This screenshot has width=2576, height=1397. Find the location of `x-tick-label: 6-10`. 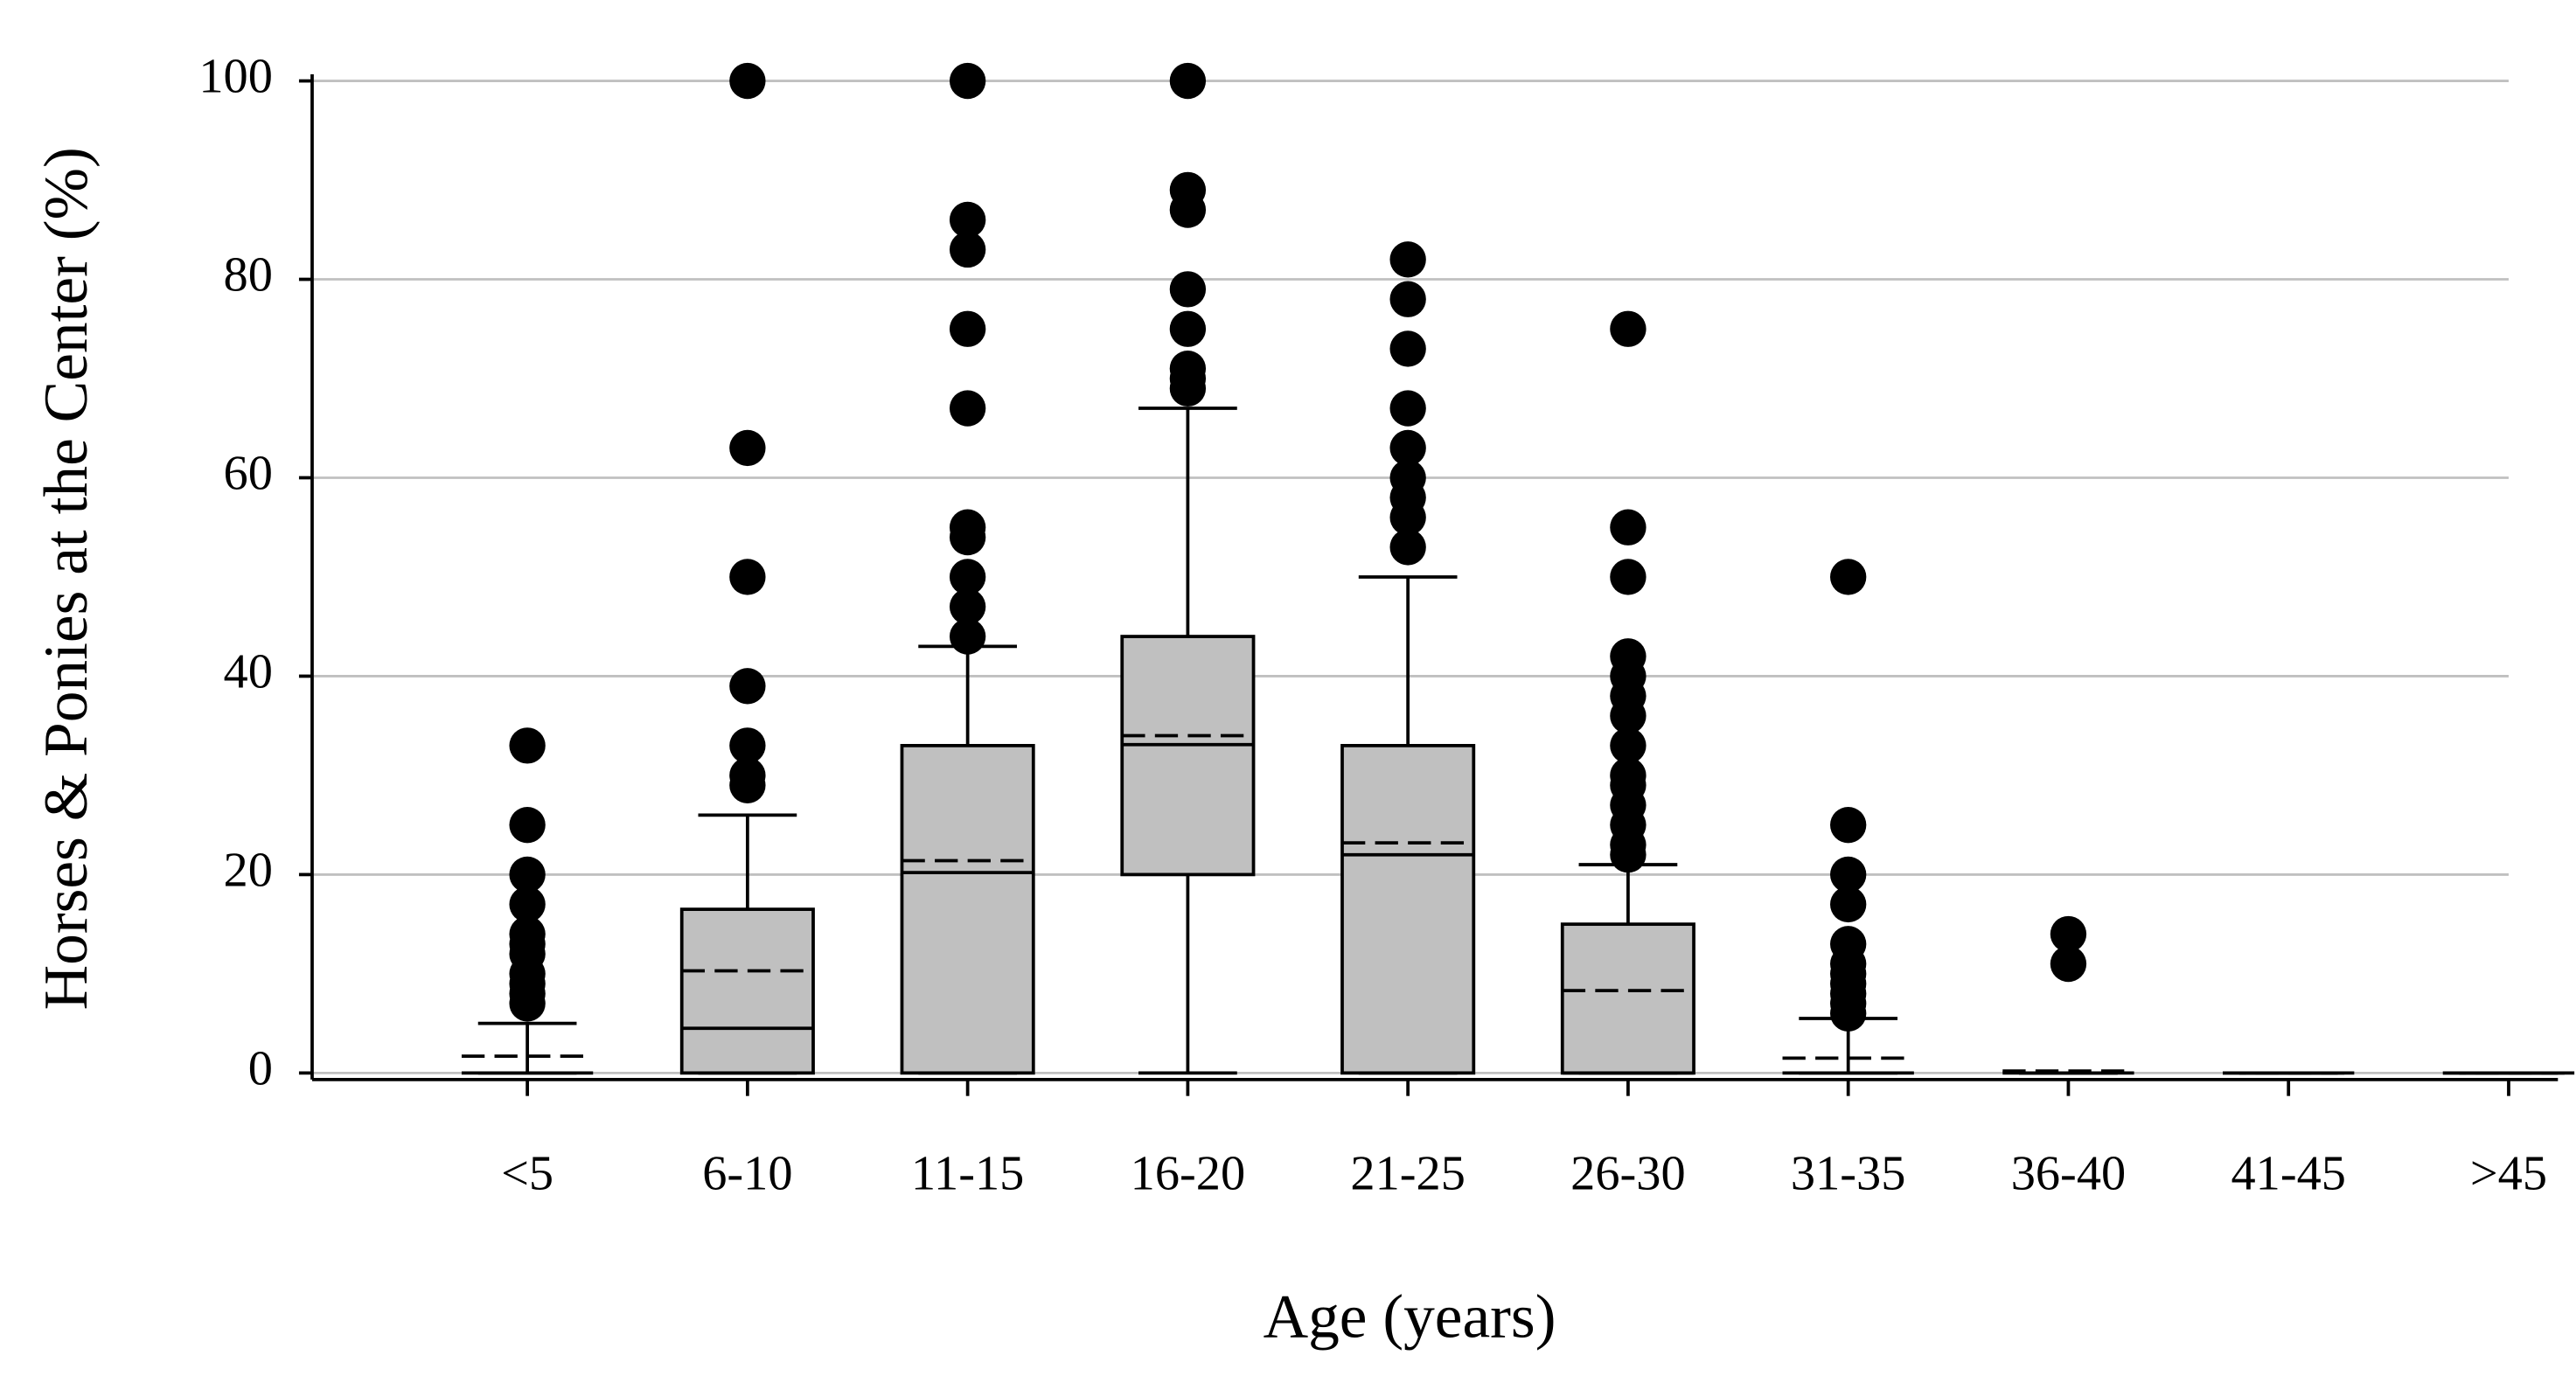

x-tick-label: 6-10 is located at coordinates (747, 1174).